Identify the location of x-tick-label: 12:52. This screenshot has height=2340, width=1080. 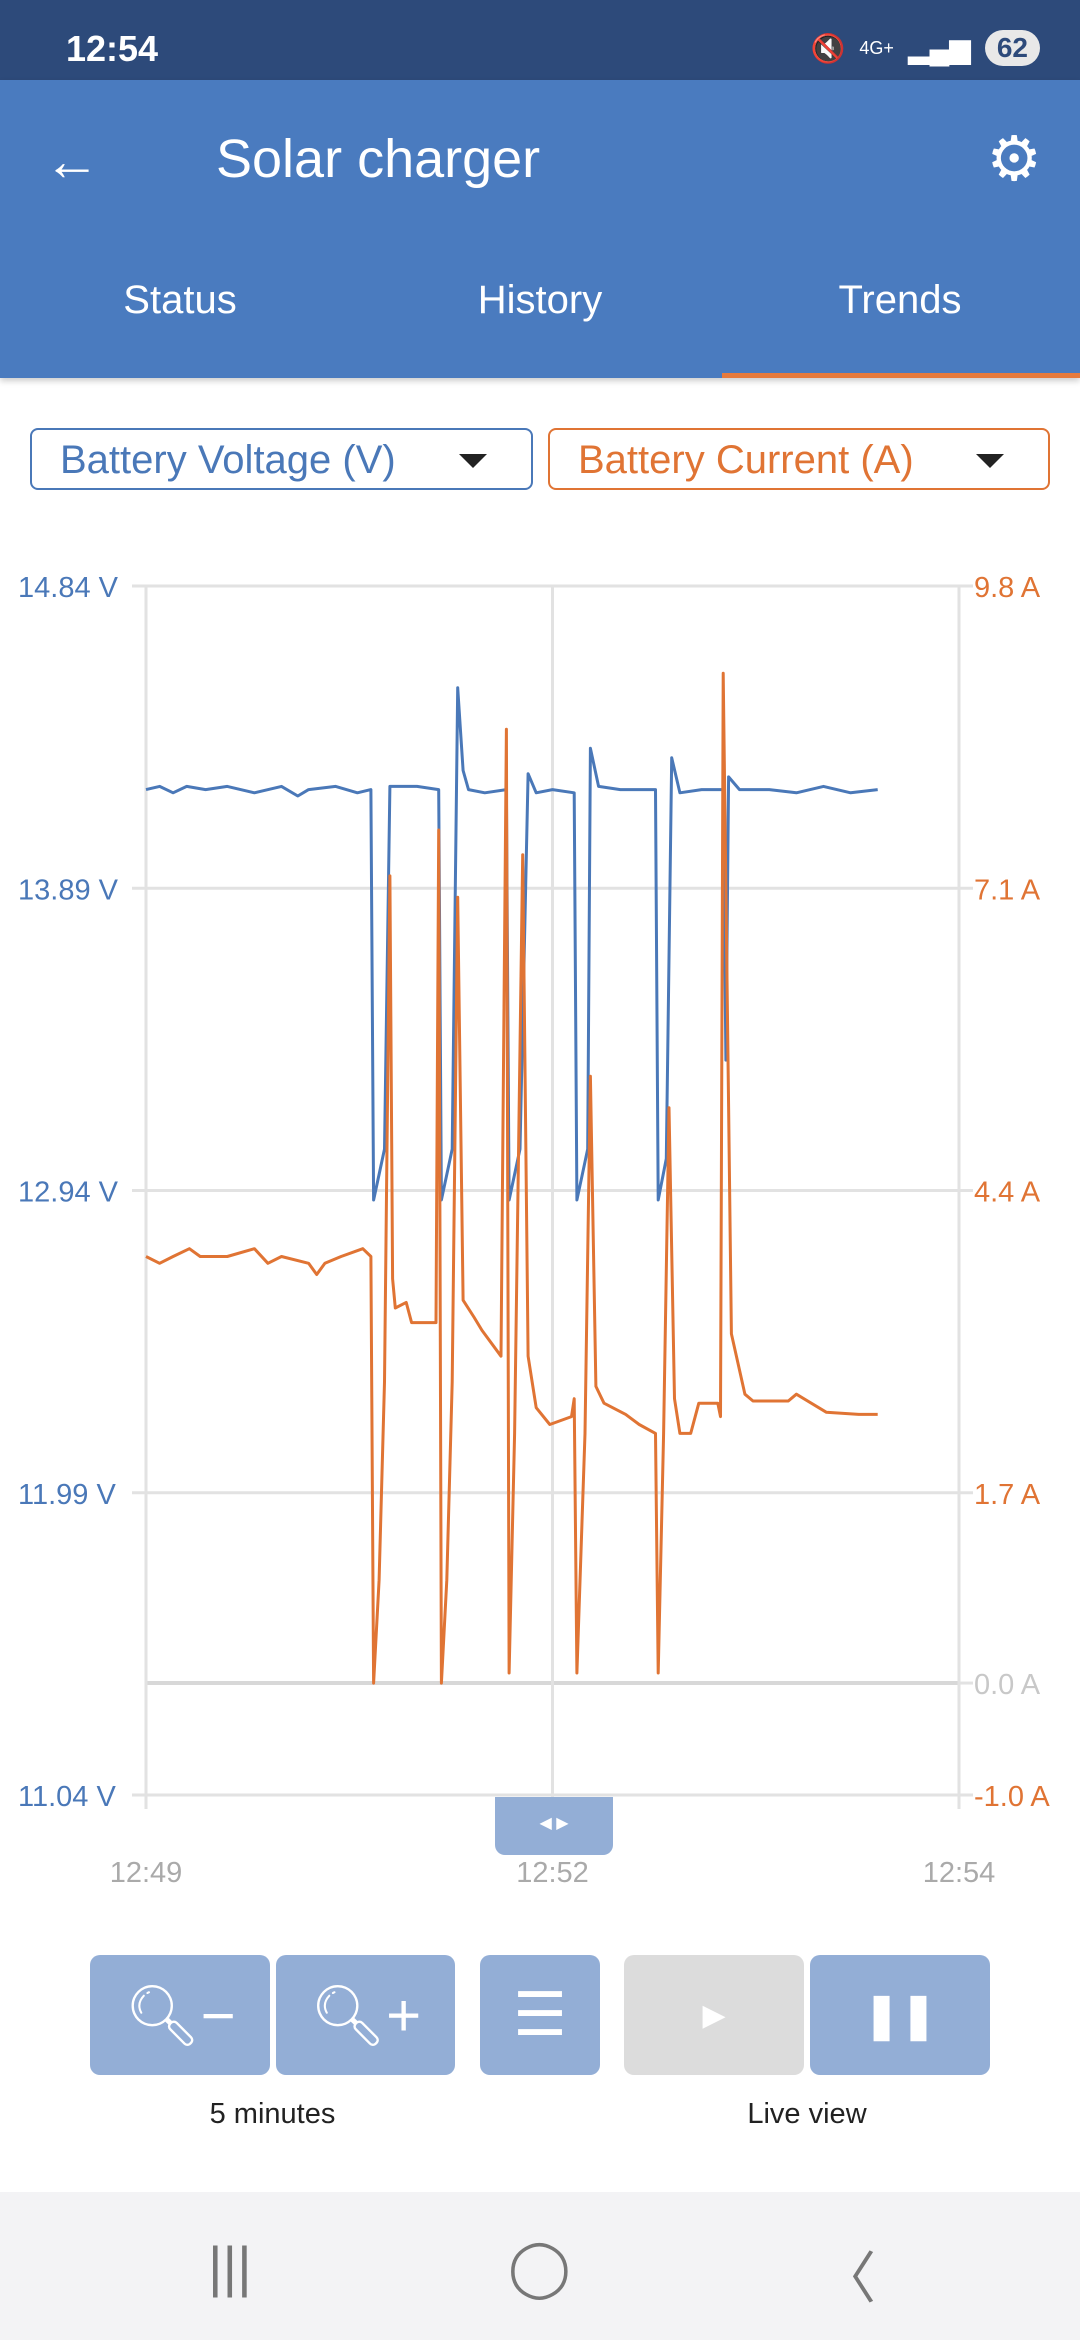
(552, 1873).